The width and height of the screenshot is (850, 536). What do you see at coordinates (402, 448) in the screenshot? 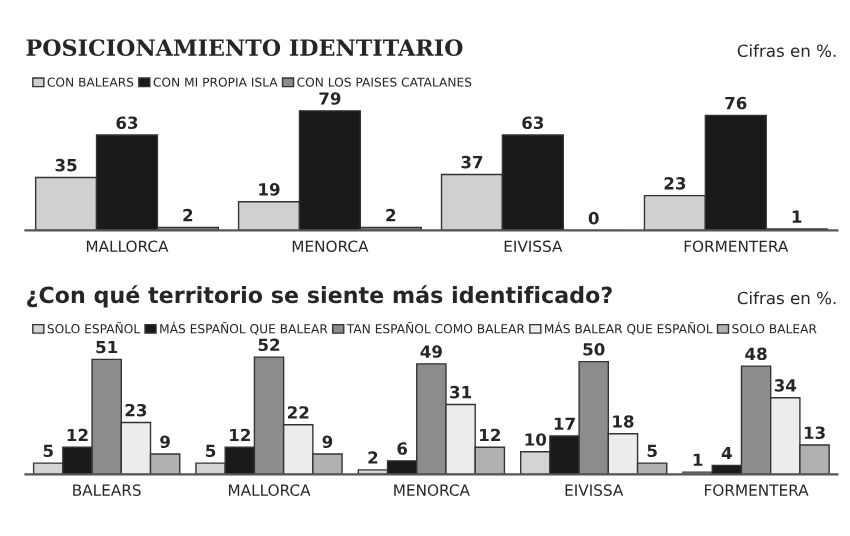
I see `data-label: 6` at bounding box center [402, 448].